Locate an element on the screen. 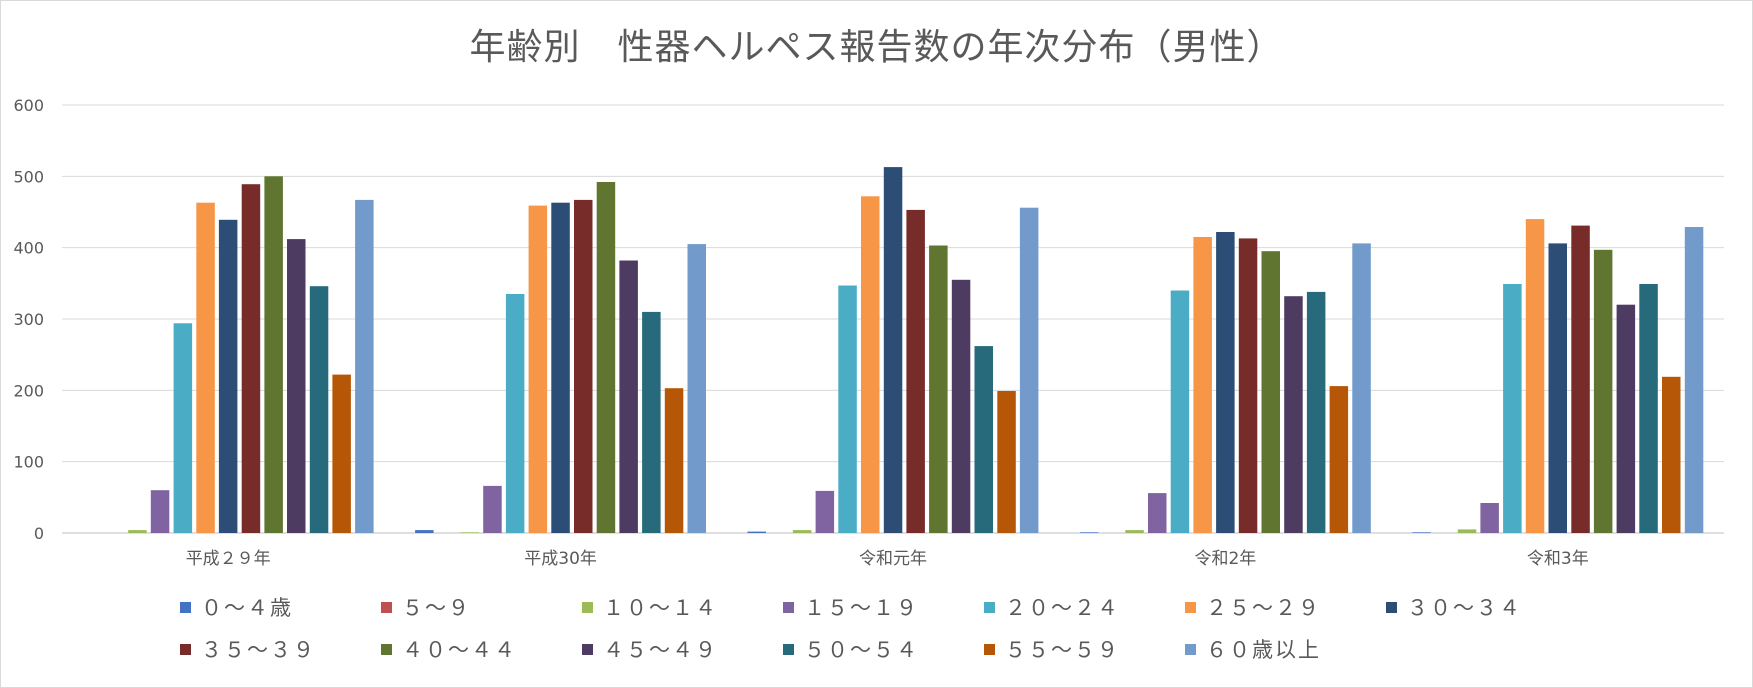  legend-item: ５５～５９ is located at coordinates (1052, 649).